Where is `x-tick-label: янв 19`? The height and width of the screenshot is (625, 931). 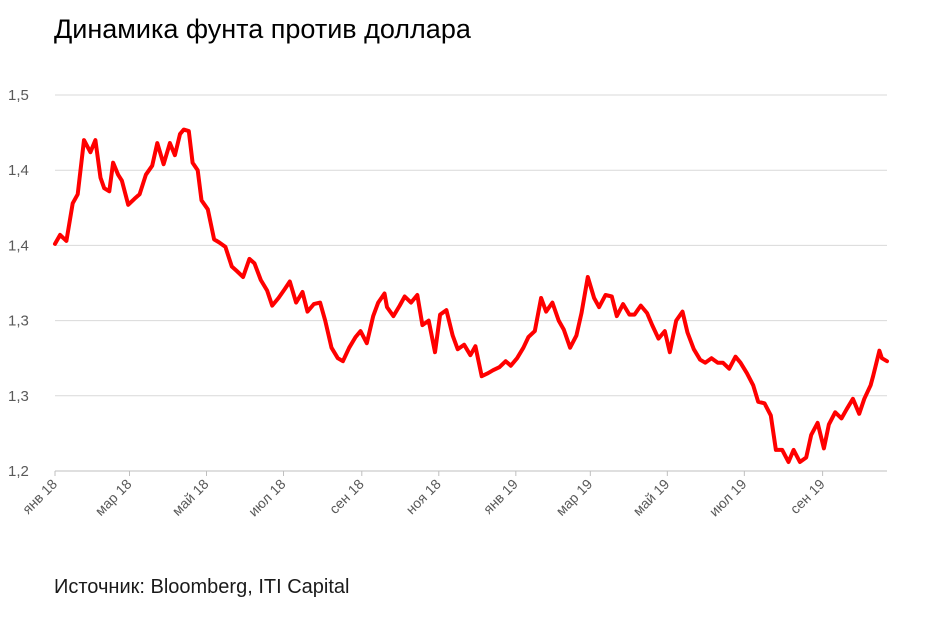
x-tick-label: янв 19 is located at coordinates (500, 496).